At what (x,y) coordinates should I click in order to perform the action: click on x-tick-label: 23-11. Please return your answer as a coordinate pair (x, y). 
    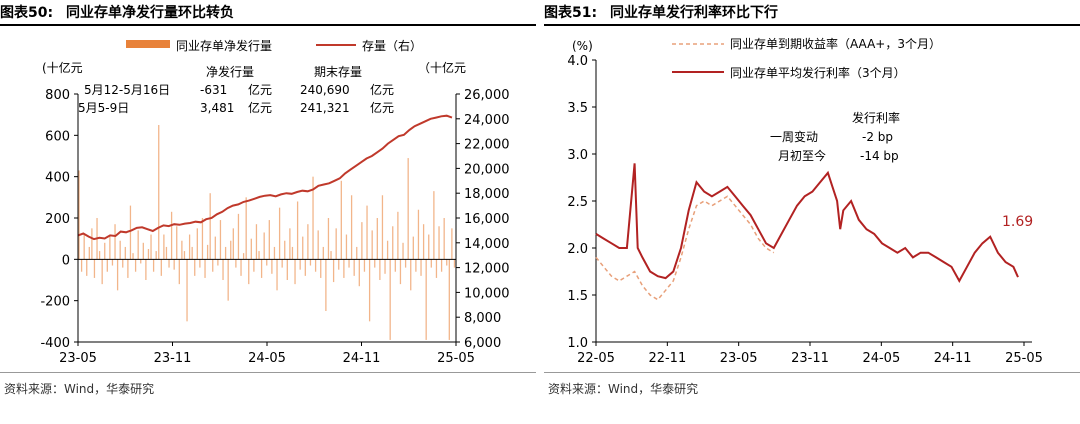
    Looking at the image, I should click on (173, 358).